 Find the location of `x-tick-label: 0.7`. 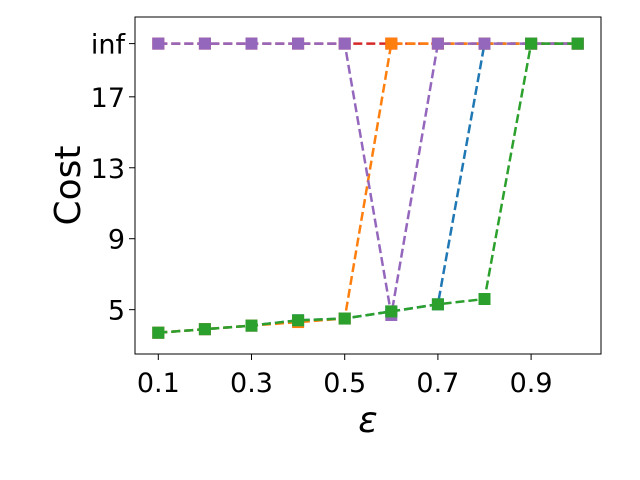

x-tick-label: 0.7 is located at coordinates (437, 383).